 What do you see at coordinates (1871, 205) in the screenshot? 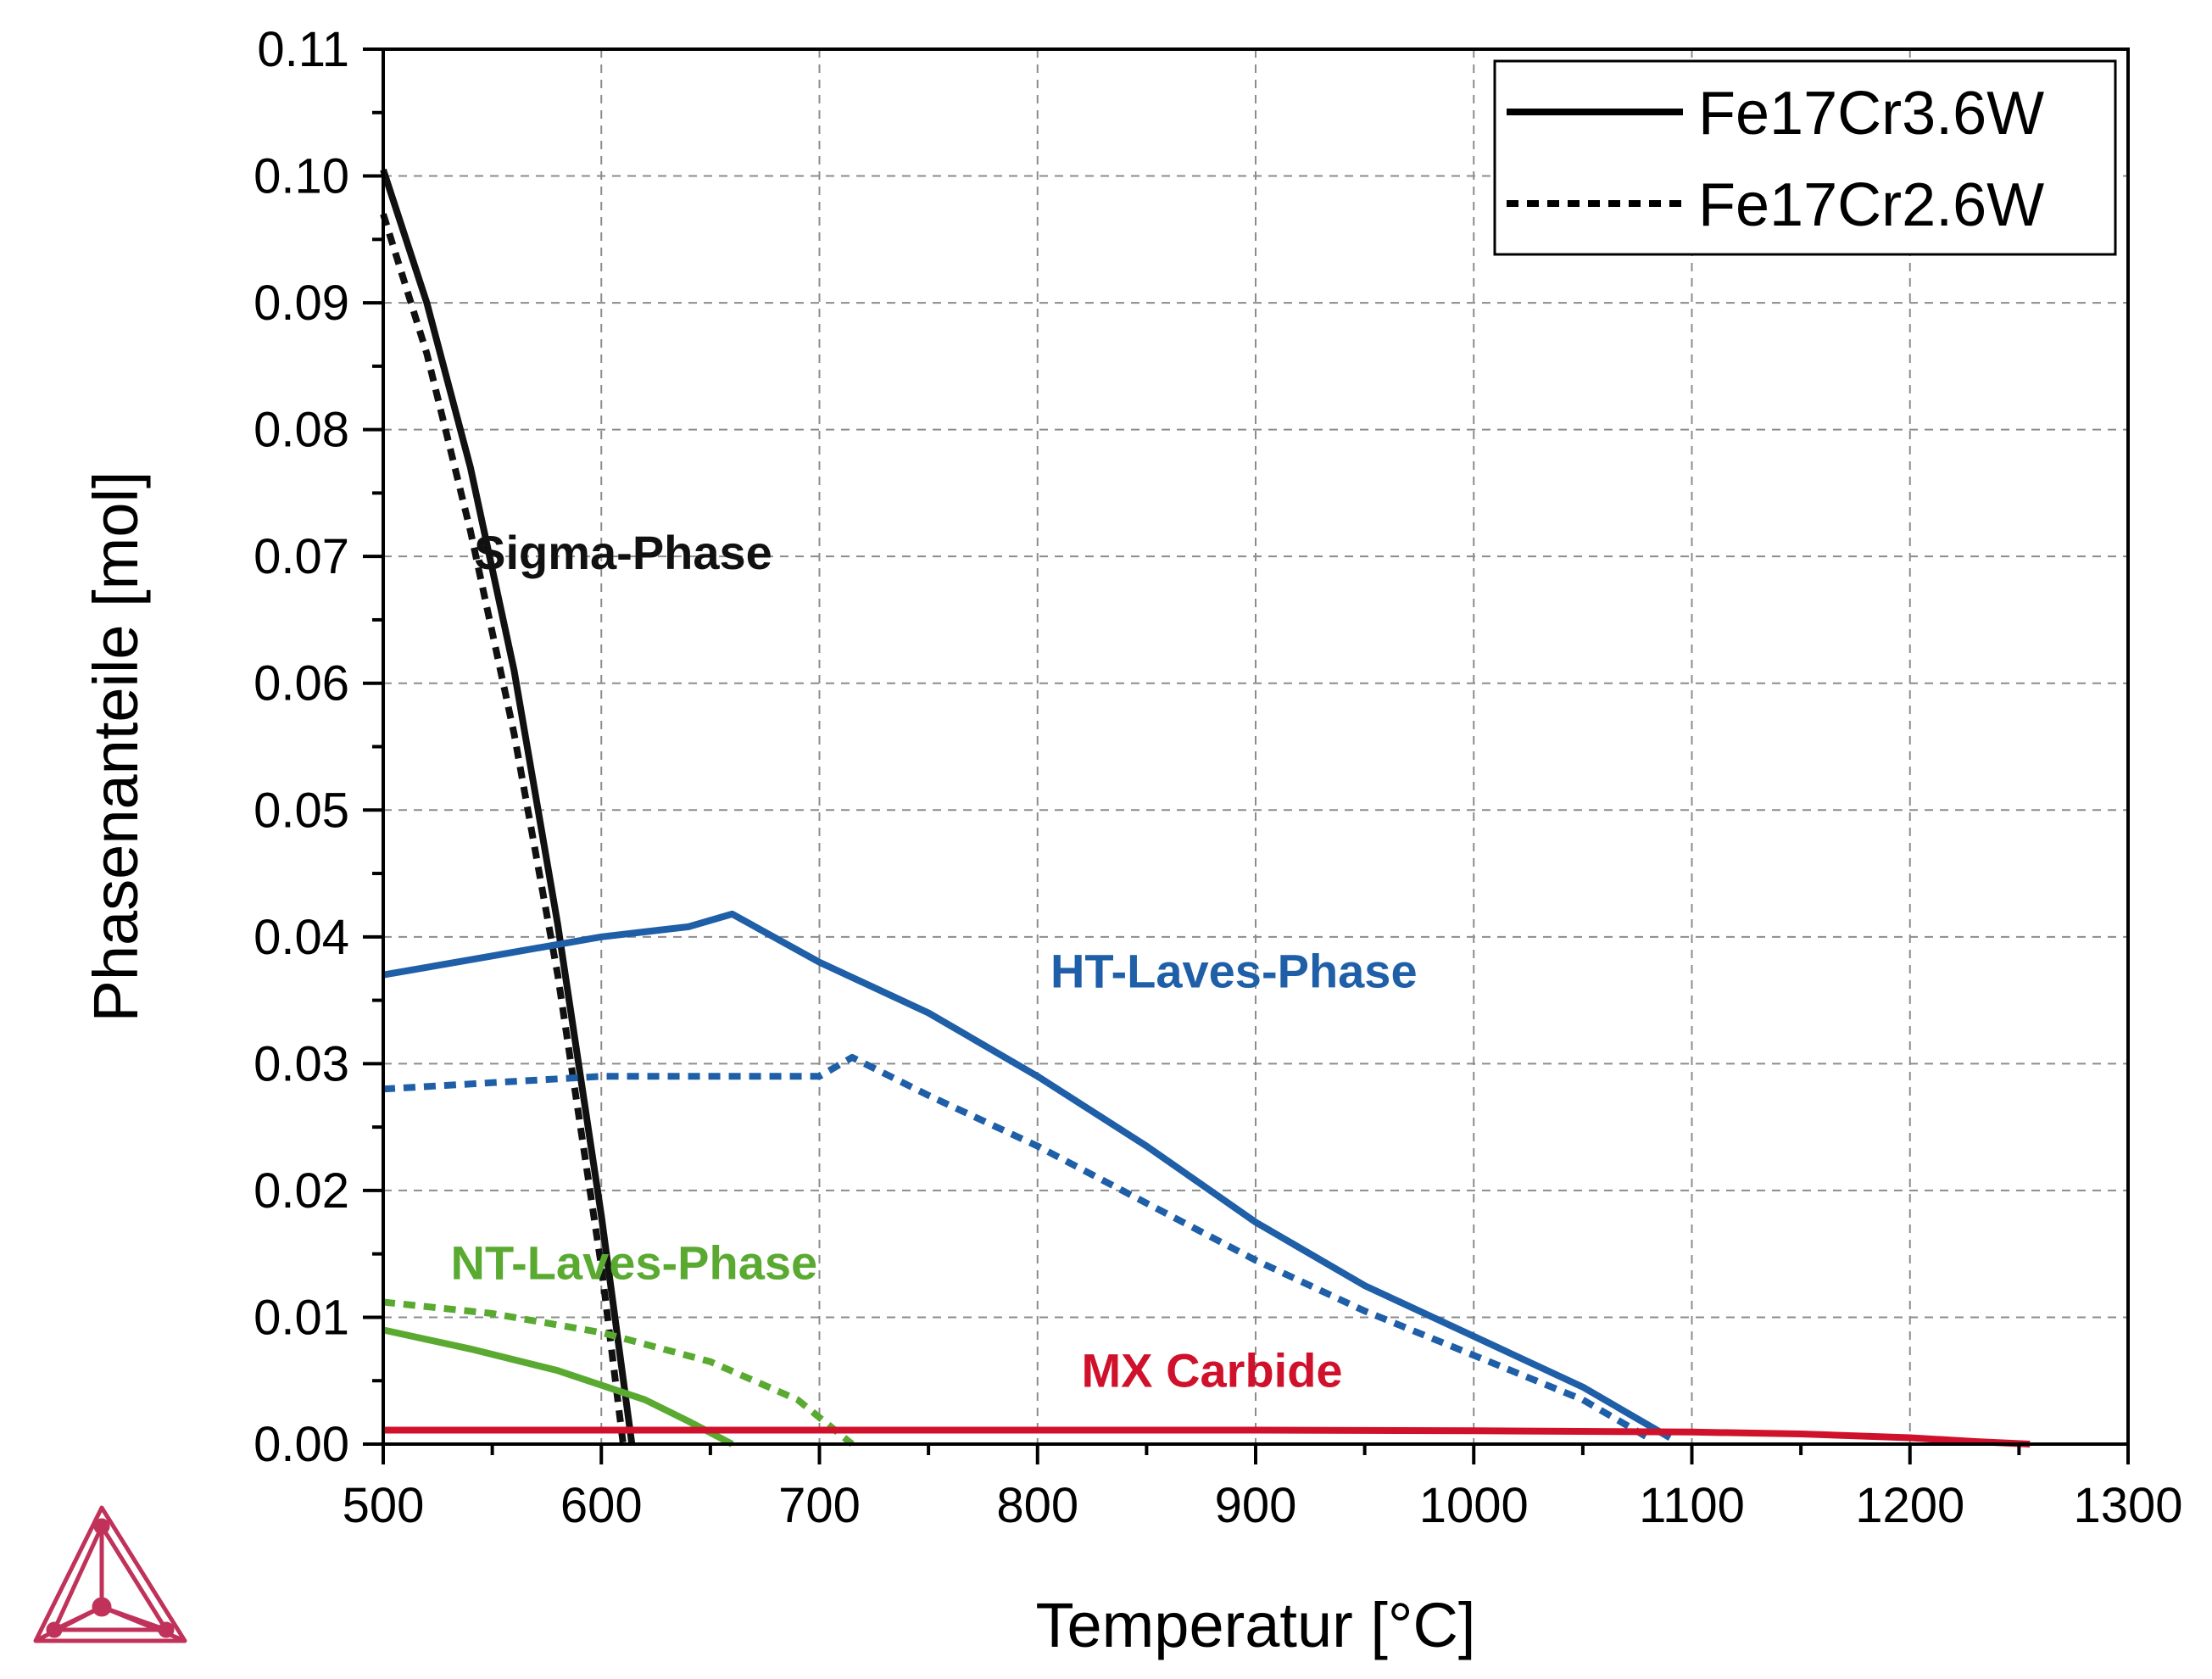
I see `legend-label-fe17cr2-6w: Fe17Cr2.6W` at bounding box center [1871, 205].